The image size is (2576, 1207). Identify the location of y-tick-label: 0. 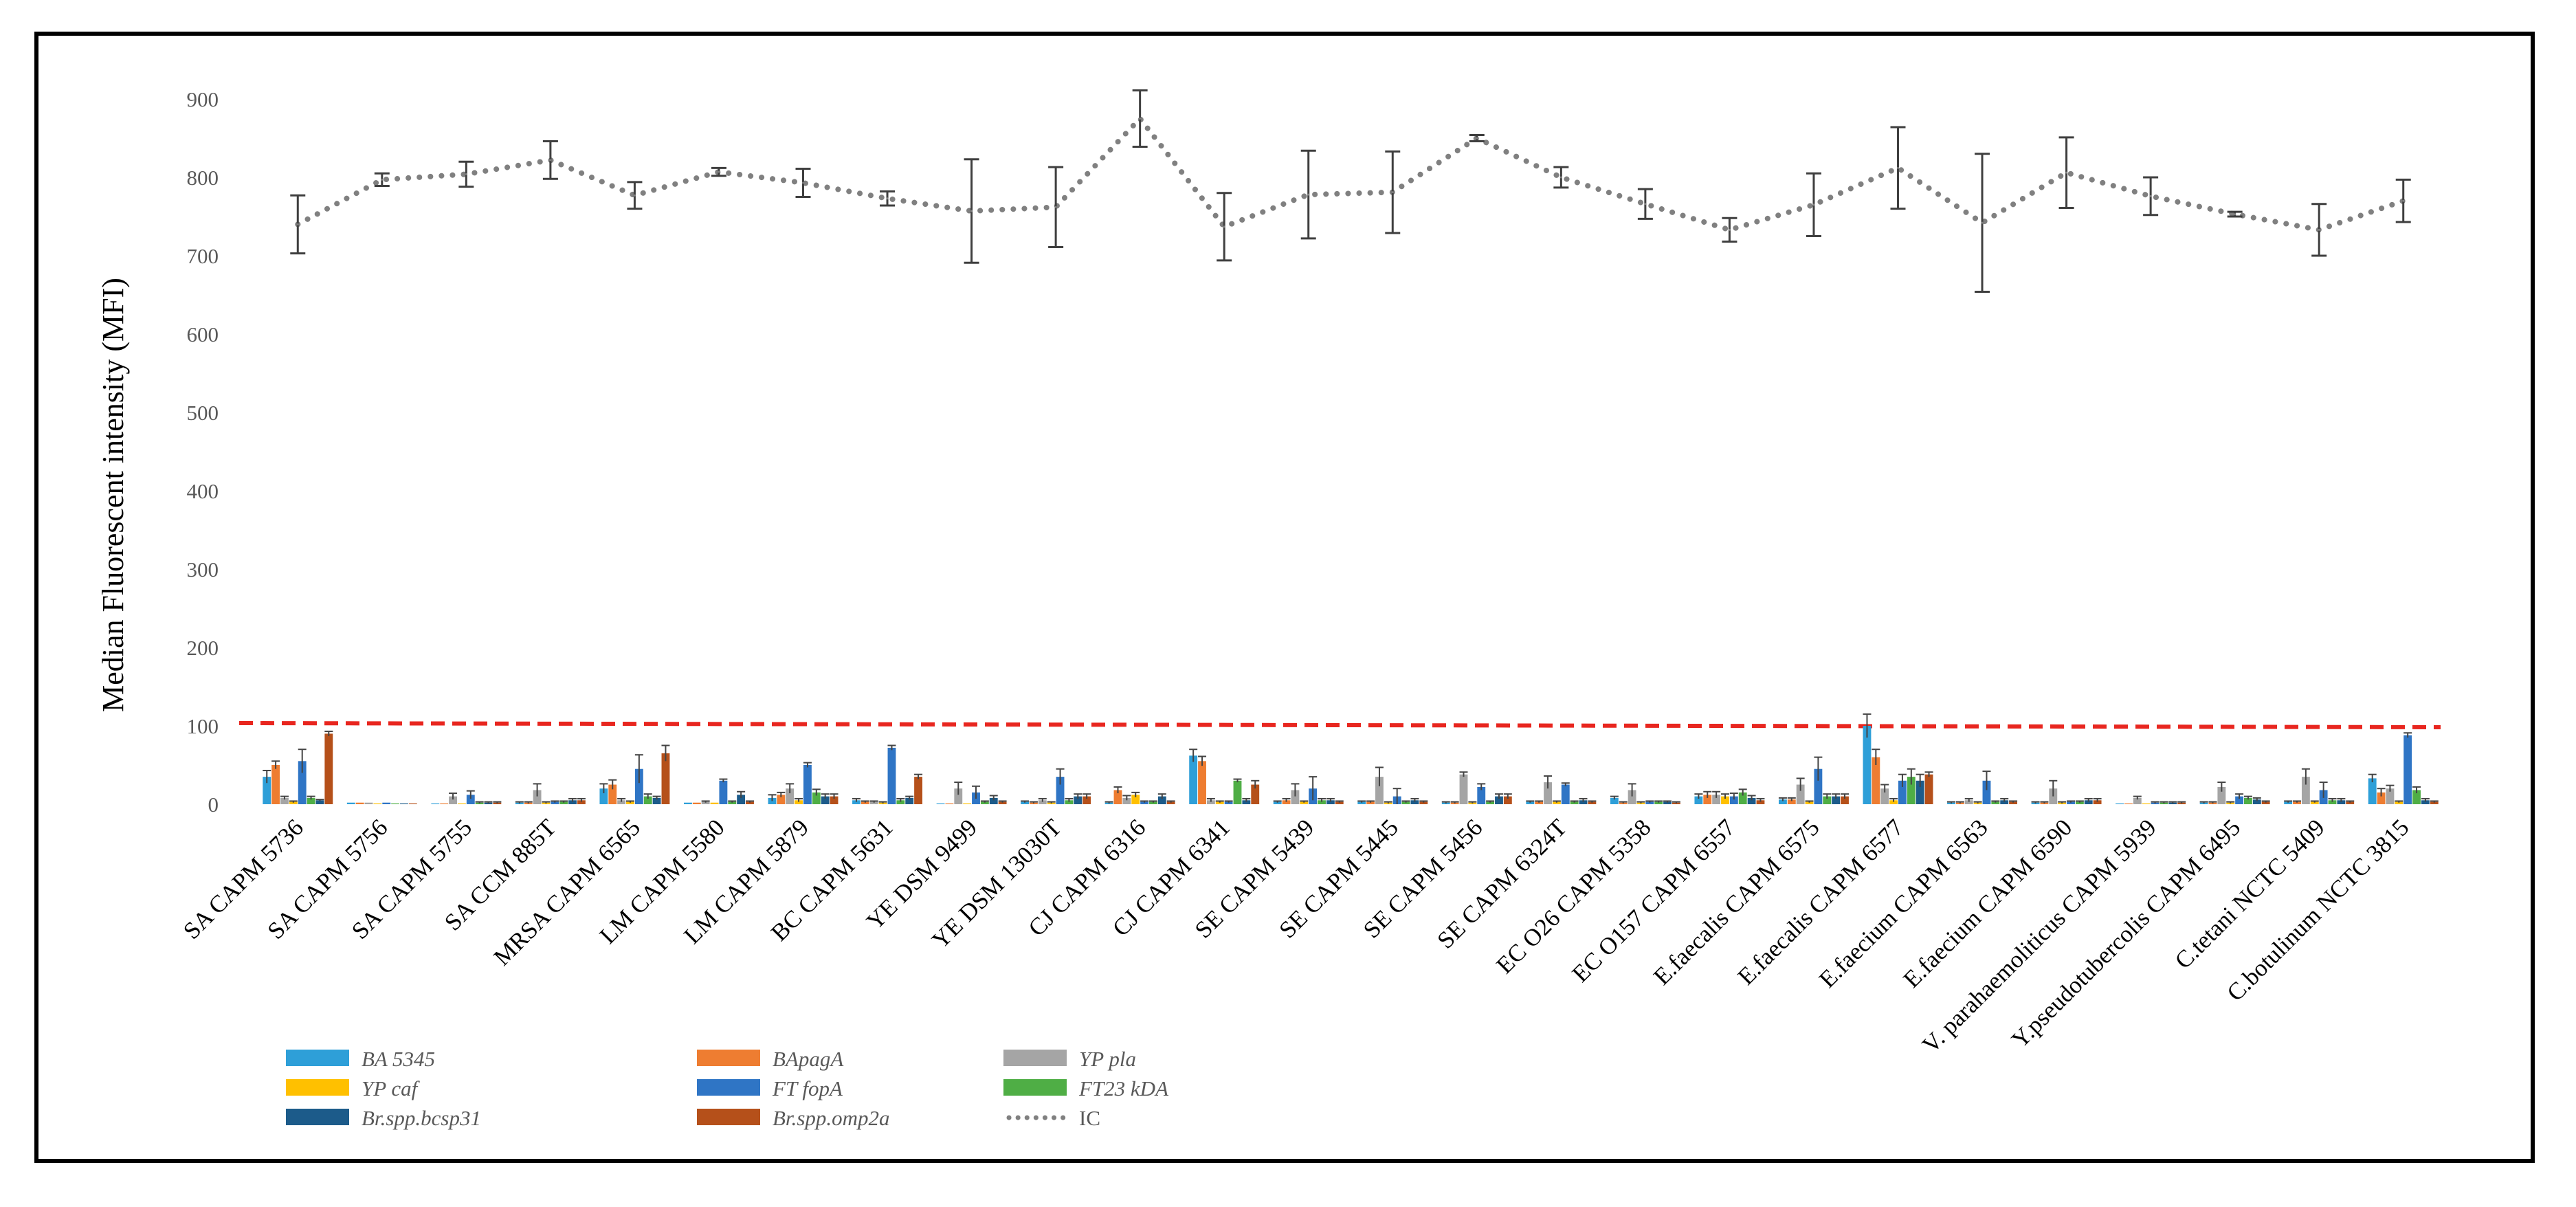
(213, 805).